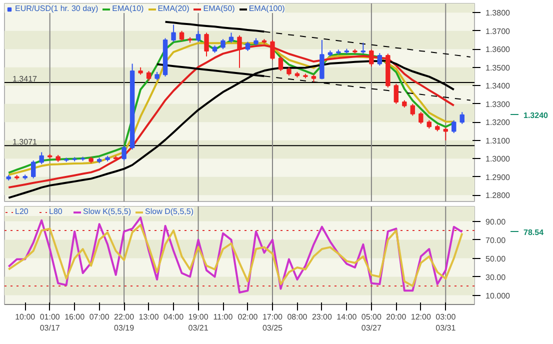 The image size is (553, 344). Describe the element at coordinates (50, 322) in the screenshot. I see `x-tick-label: 01:00 03/17` at that location.